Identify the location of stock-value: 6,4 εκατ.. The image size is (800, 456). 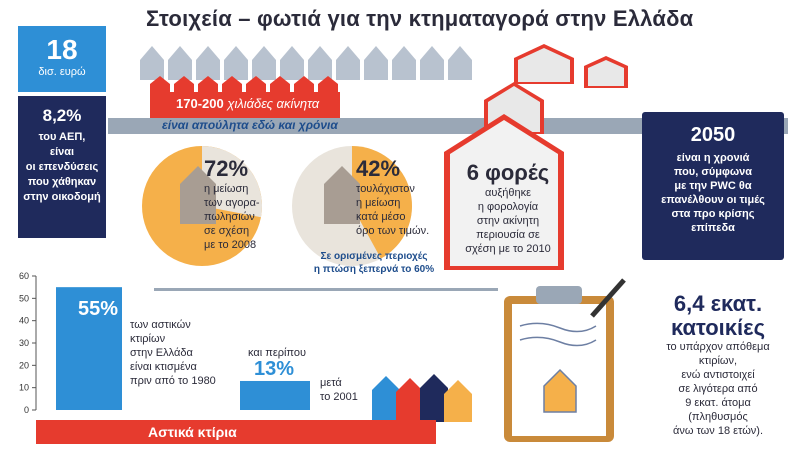
(718, 303).